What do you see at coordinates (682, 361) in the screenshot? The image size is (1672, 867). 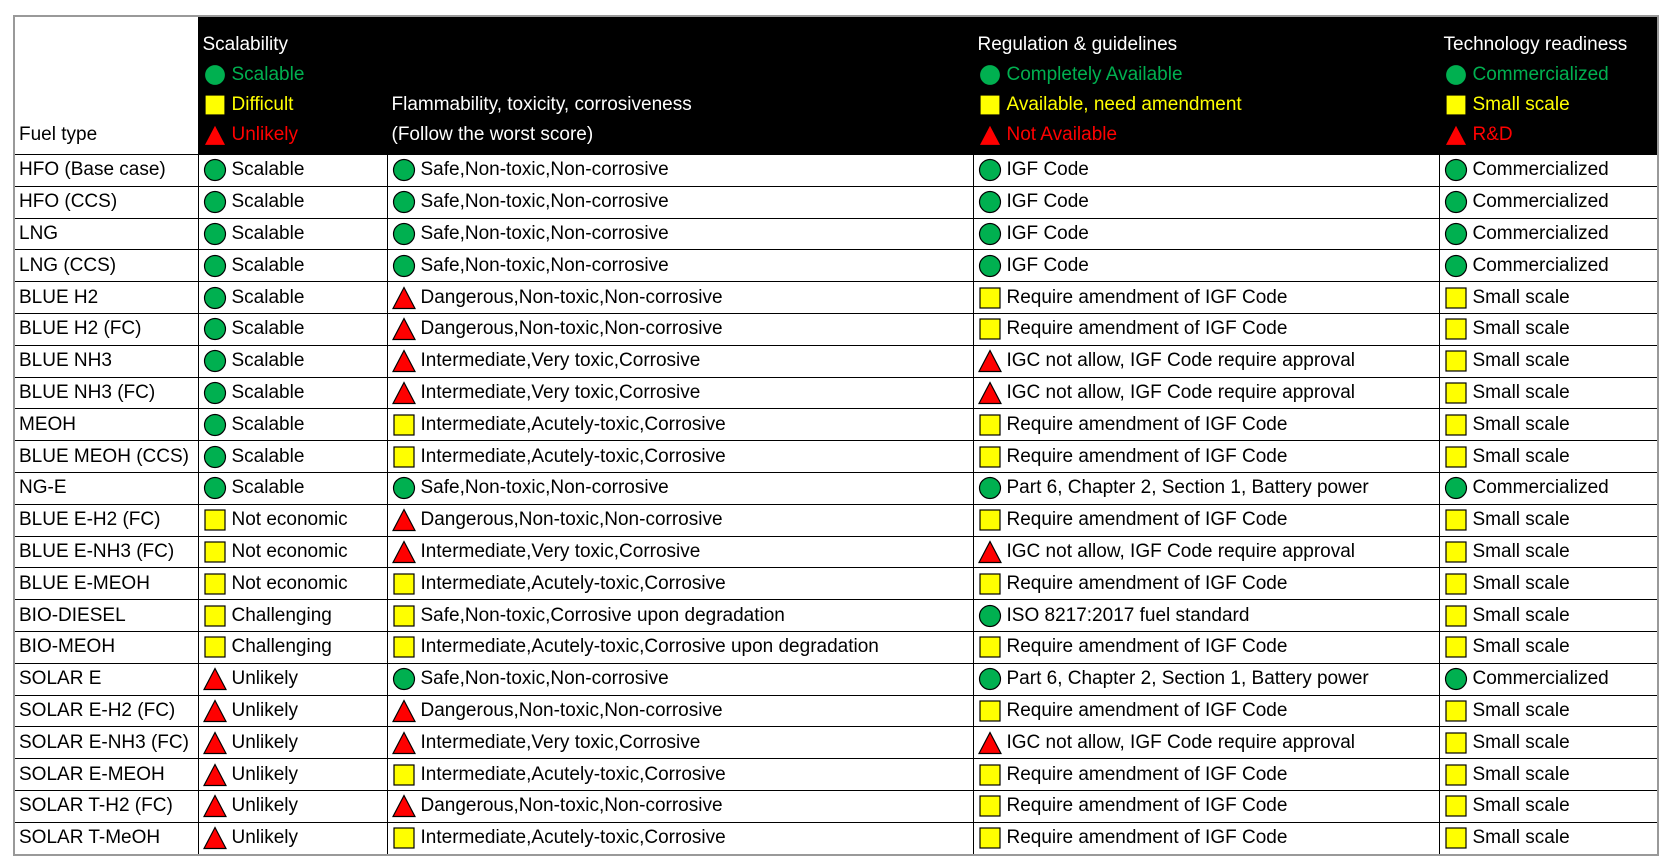 I see `cell-content: Intermediate,Very toxic,Corrosive` at bounding box center [682, 361].